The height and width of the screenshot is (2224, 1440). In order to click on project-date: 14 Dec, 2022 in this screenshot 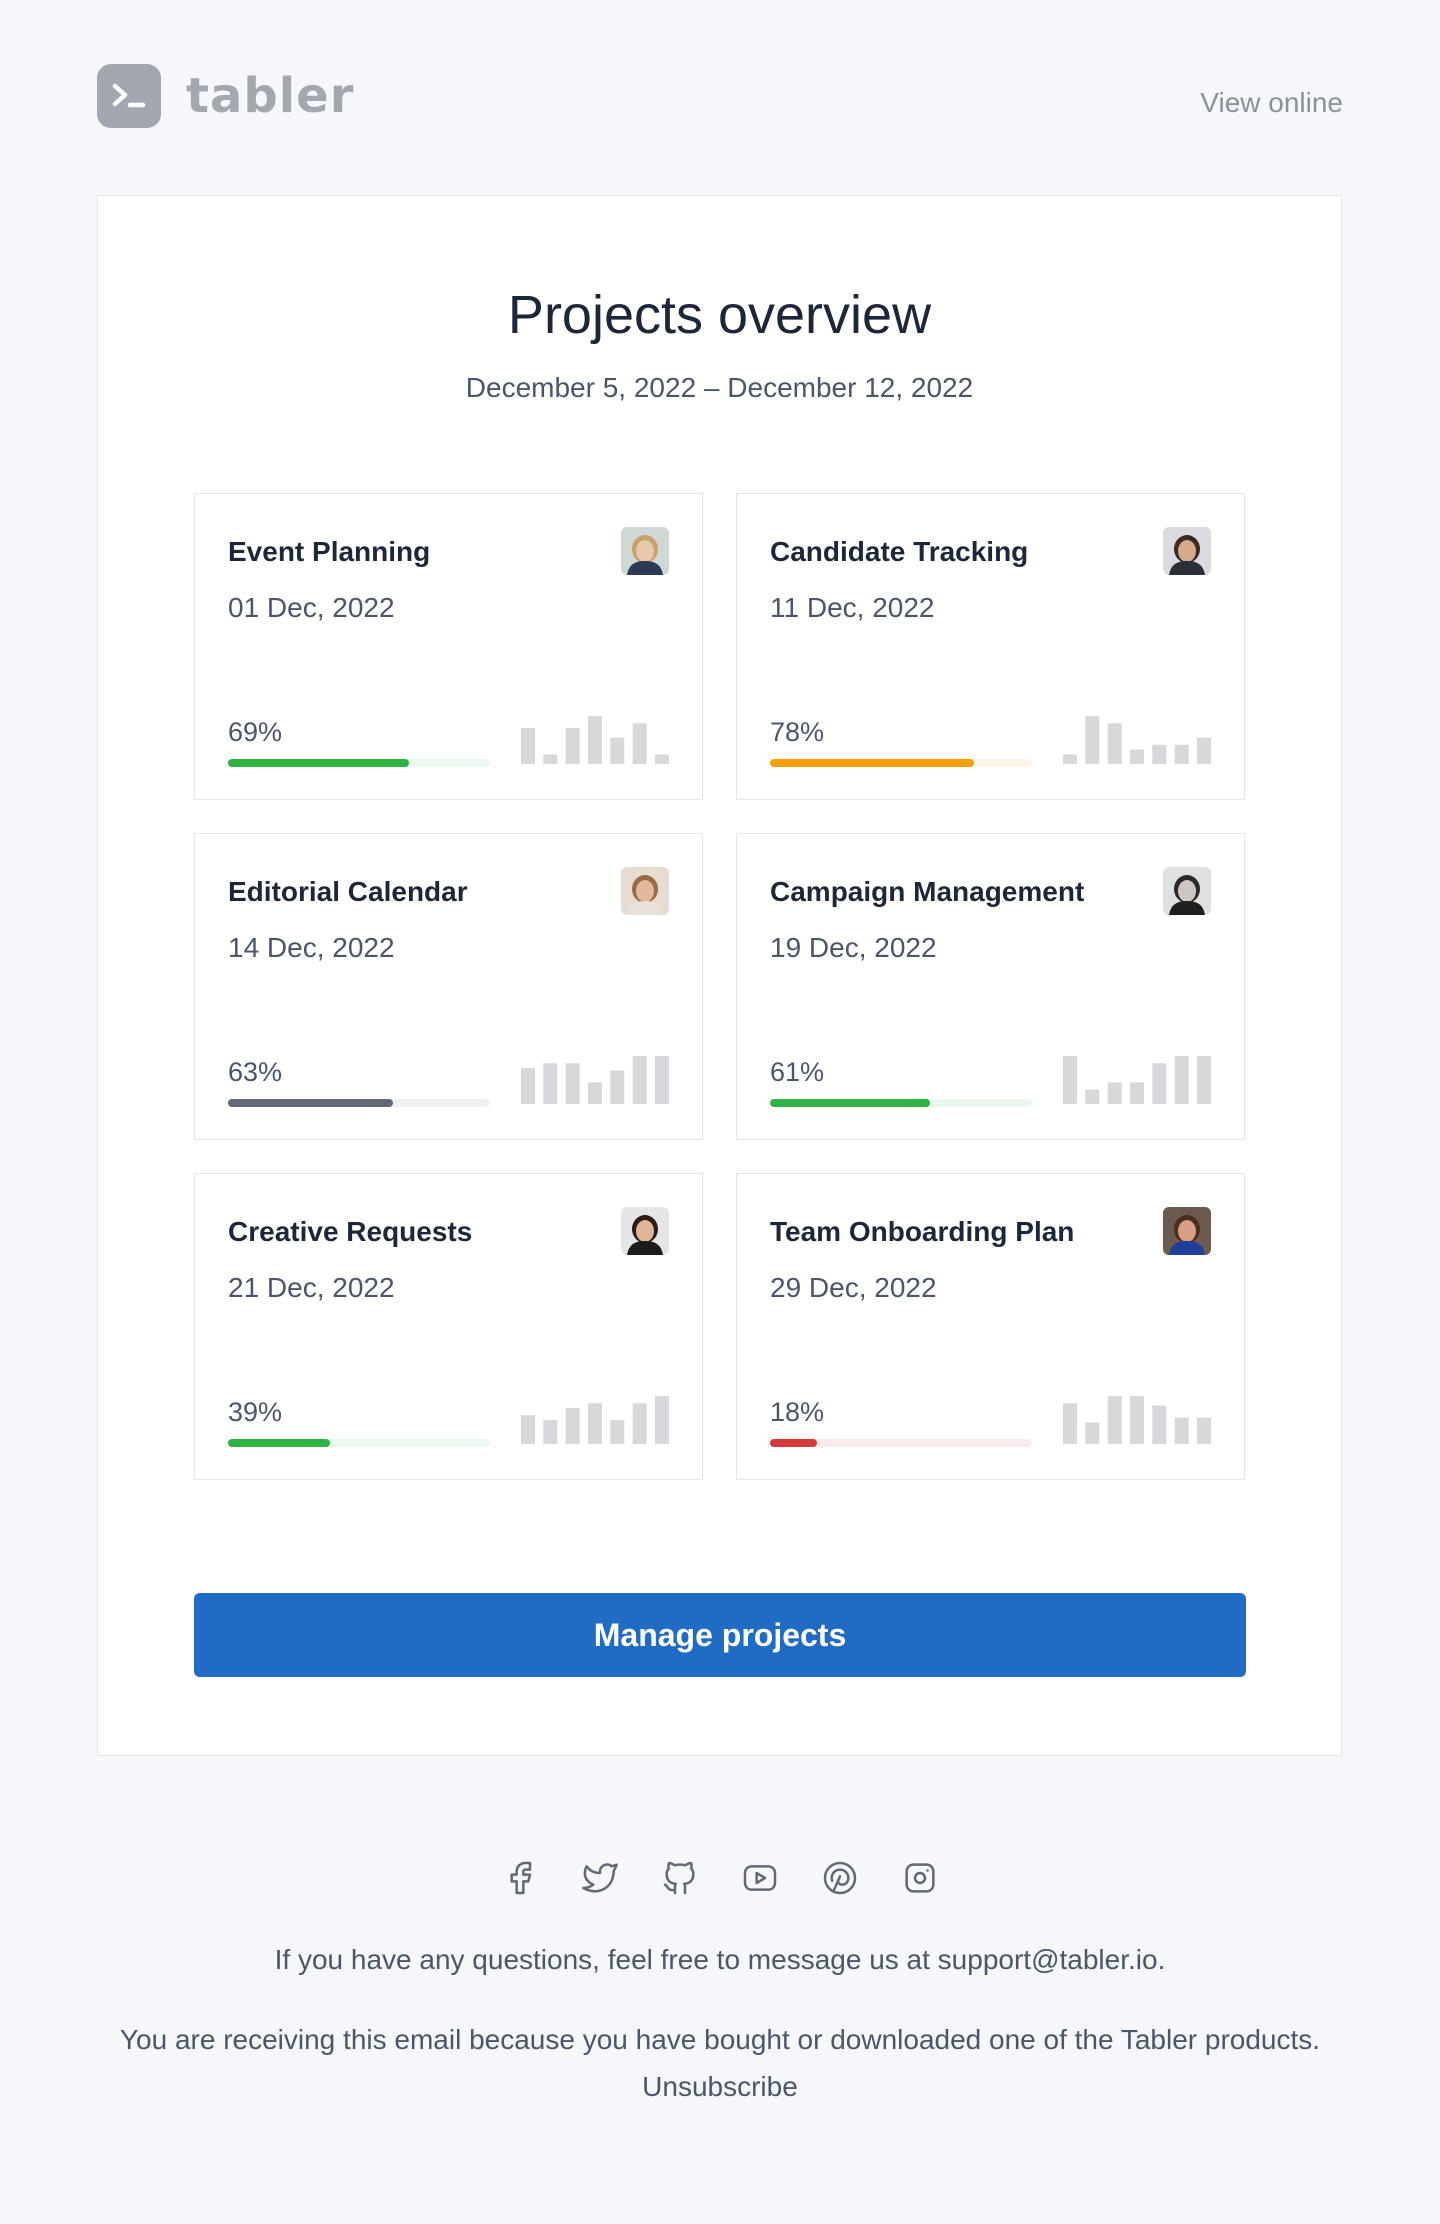, I will do `click(311, 947)`.